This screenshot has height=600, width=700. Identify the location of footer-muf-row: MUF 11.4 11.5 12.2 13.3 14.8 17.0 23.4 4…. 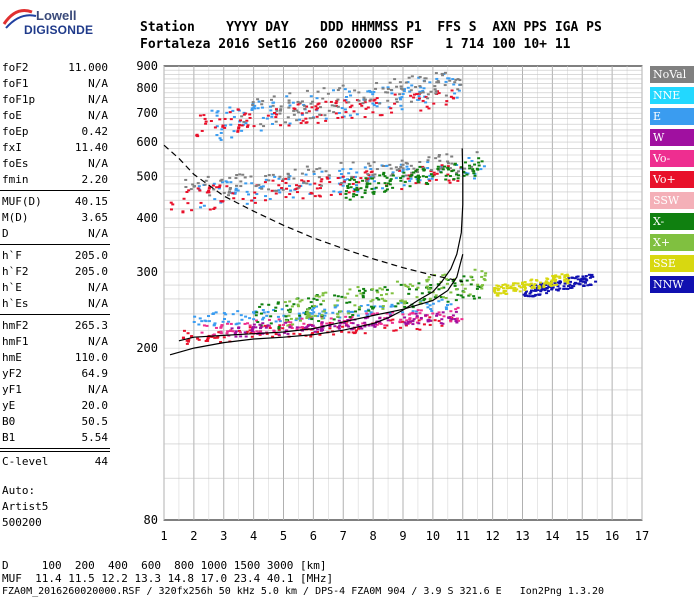
(168, 578).